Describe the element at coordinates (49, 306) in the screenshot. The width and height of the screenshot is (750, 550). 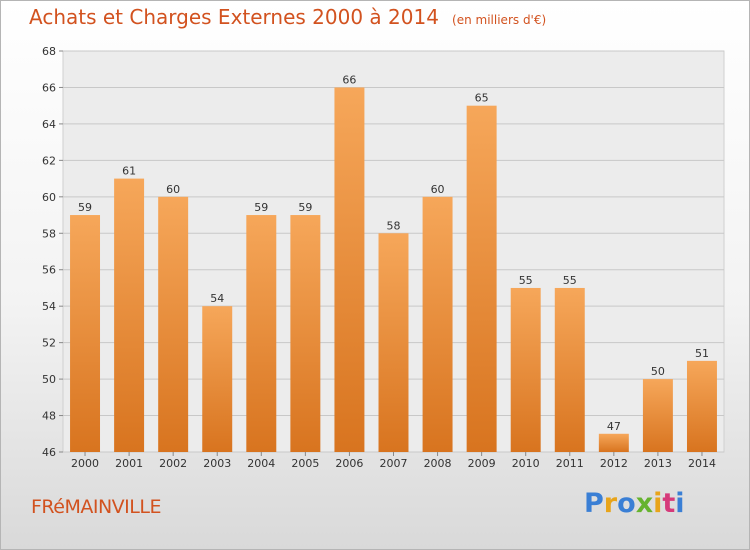
I see `y-tick-label: 54` at that location.